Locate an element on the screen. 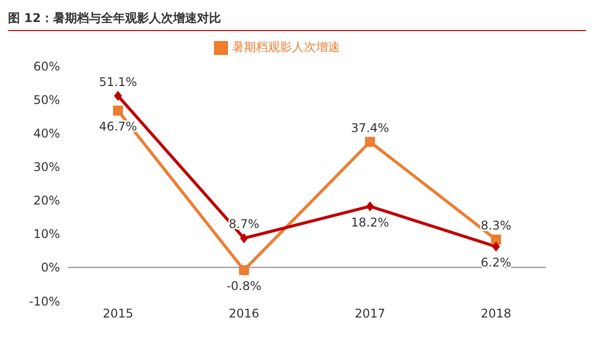 The image size is (594, 349). data-label: 51.1% is located at coordinates (118, 81).